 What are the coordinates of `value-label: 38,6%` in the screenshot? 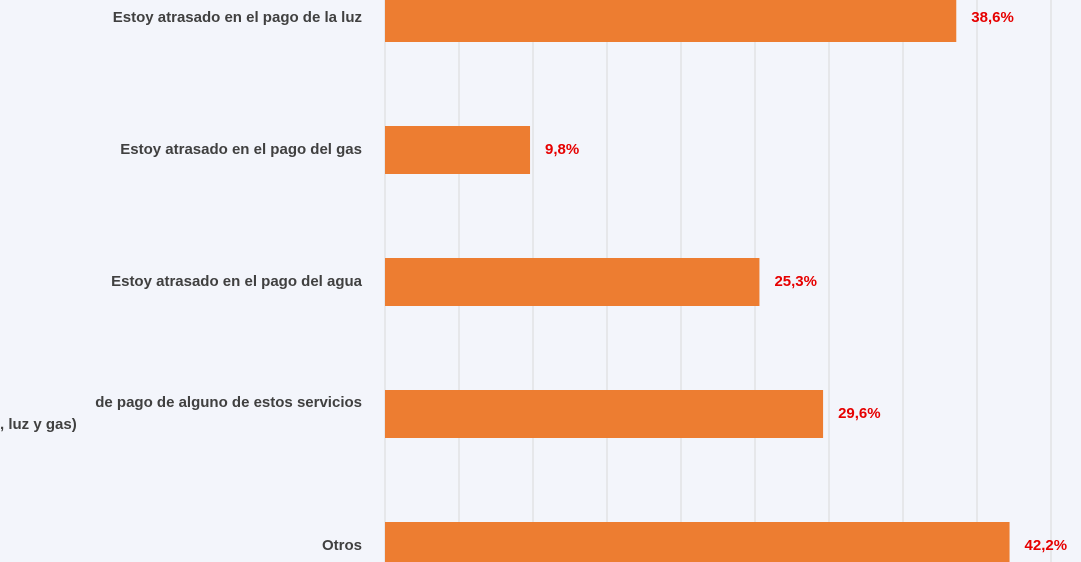 It's located at (992, 17).